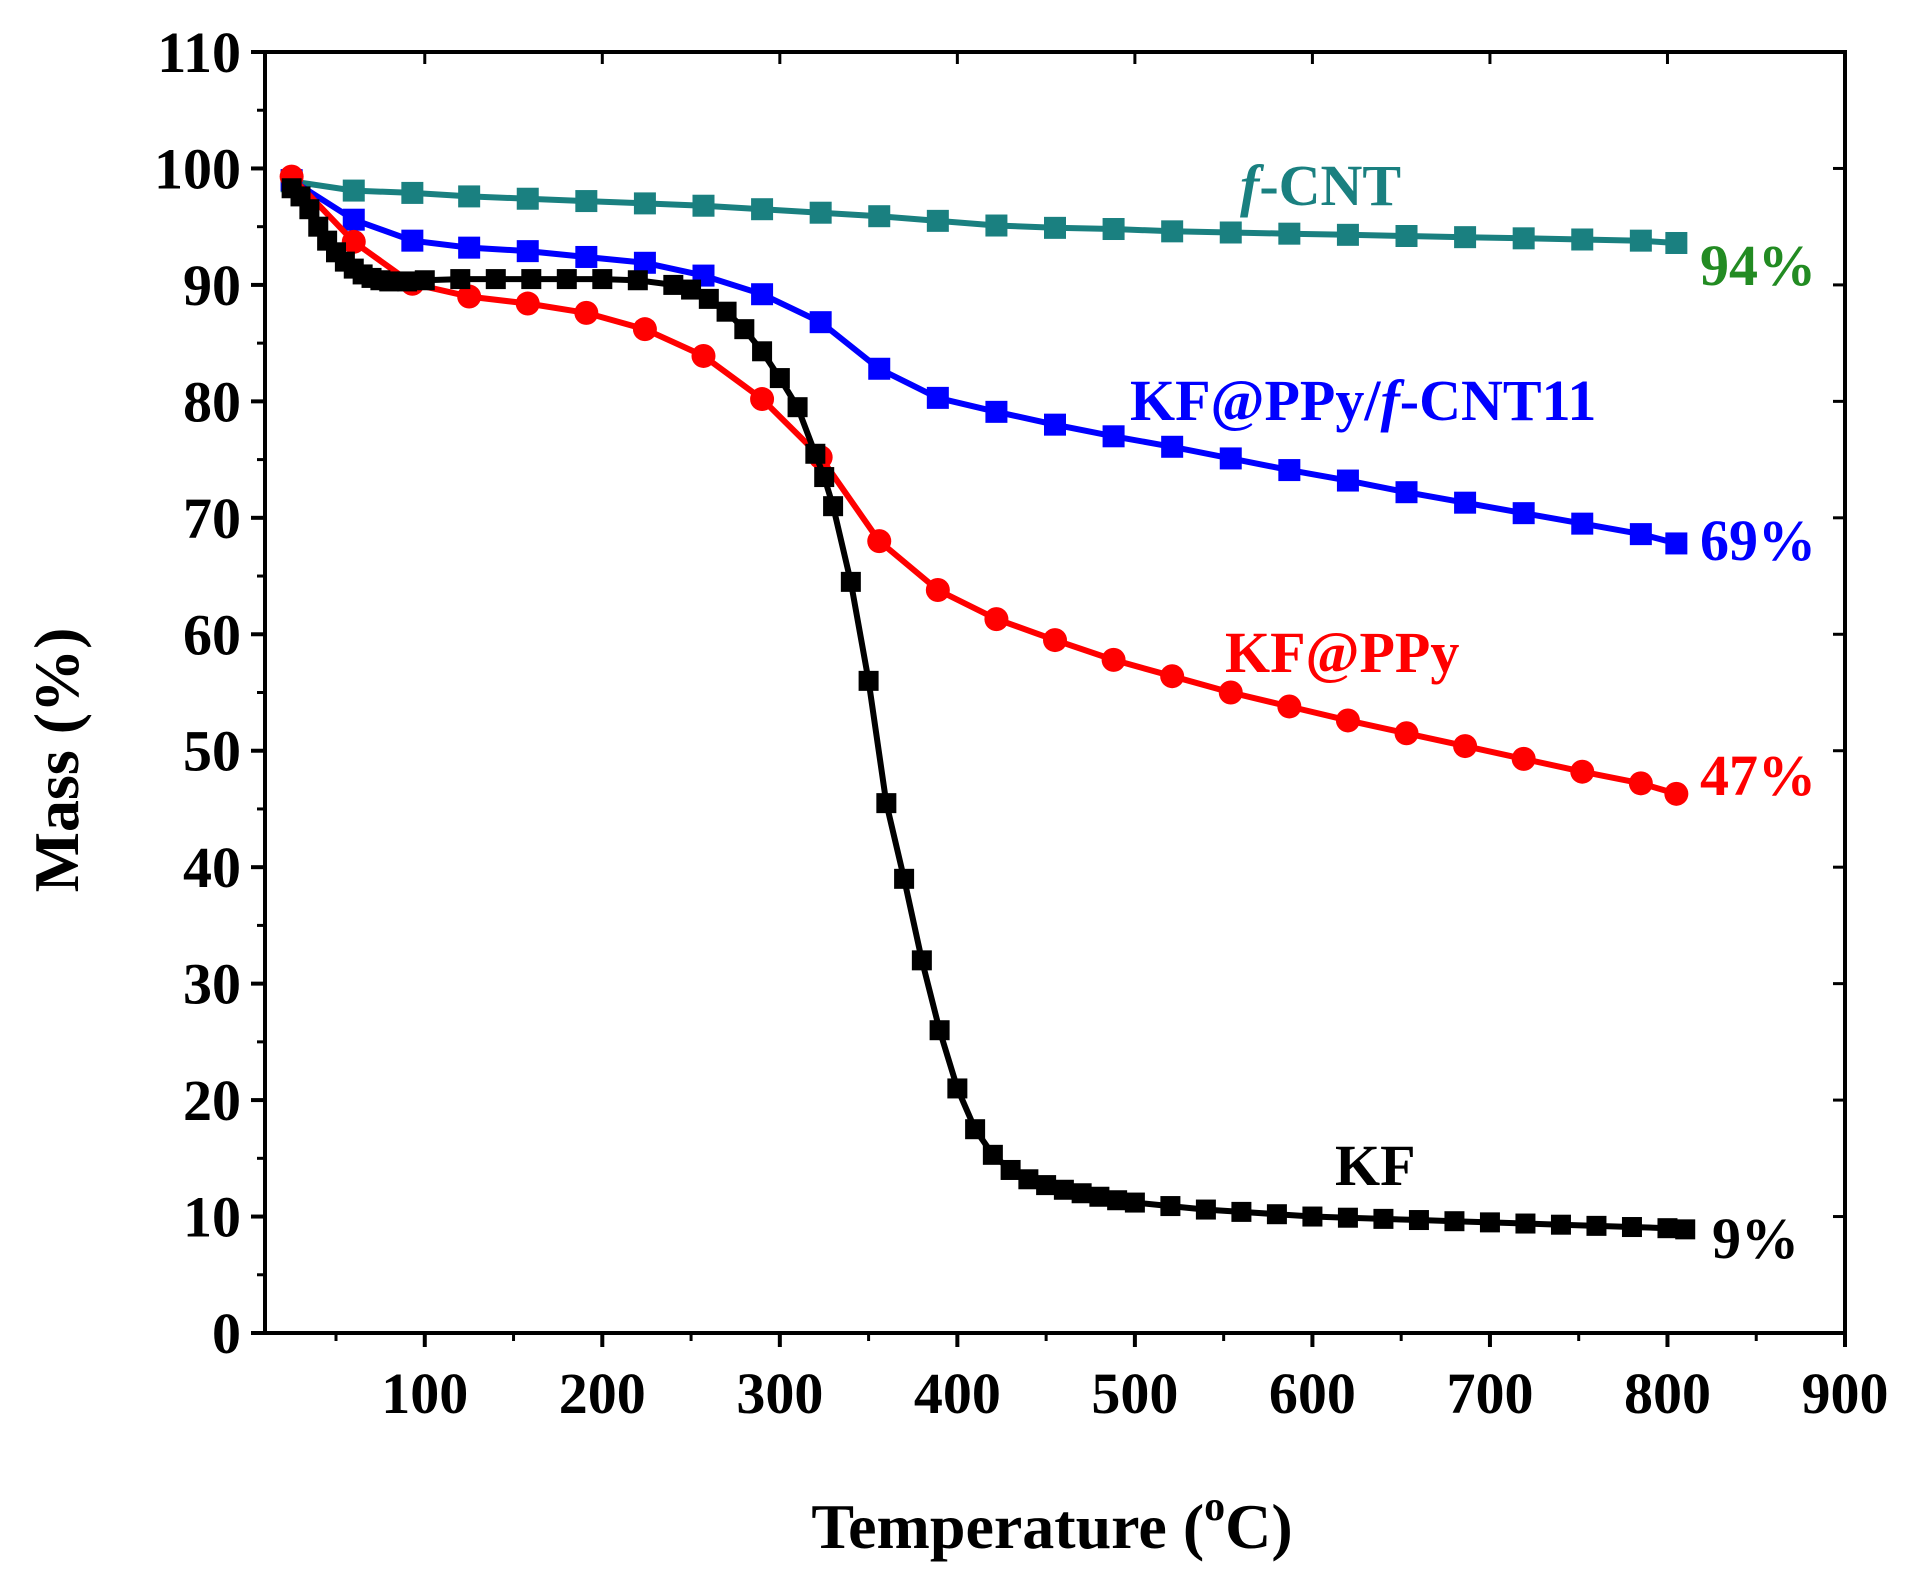 The width and height of the screenshot is (1920, 1593). I want to click on series-label-kf: KF, so click(1375, 1165).